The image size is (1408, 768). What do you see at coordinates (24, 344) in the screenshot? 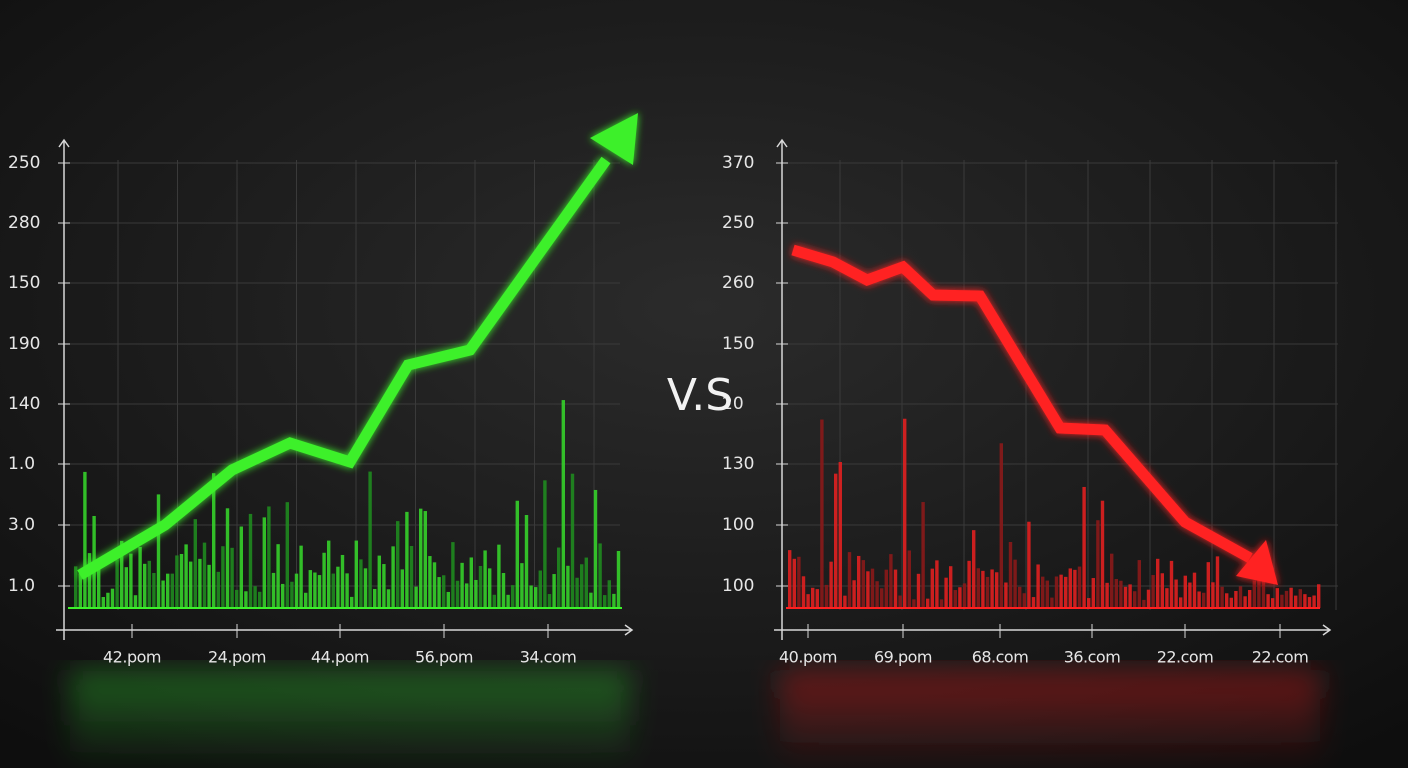
I see `y-label: 190` at bounding box center [24, 344].